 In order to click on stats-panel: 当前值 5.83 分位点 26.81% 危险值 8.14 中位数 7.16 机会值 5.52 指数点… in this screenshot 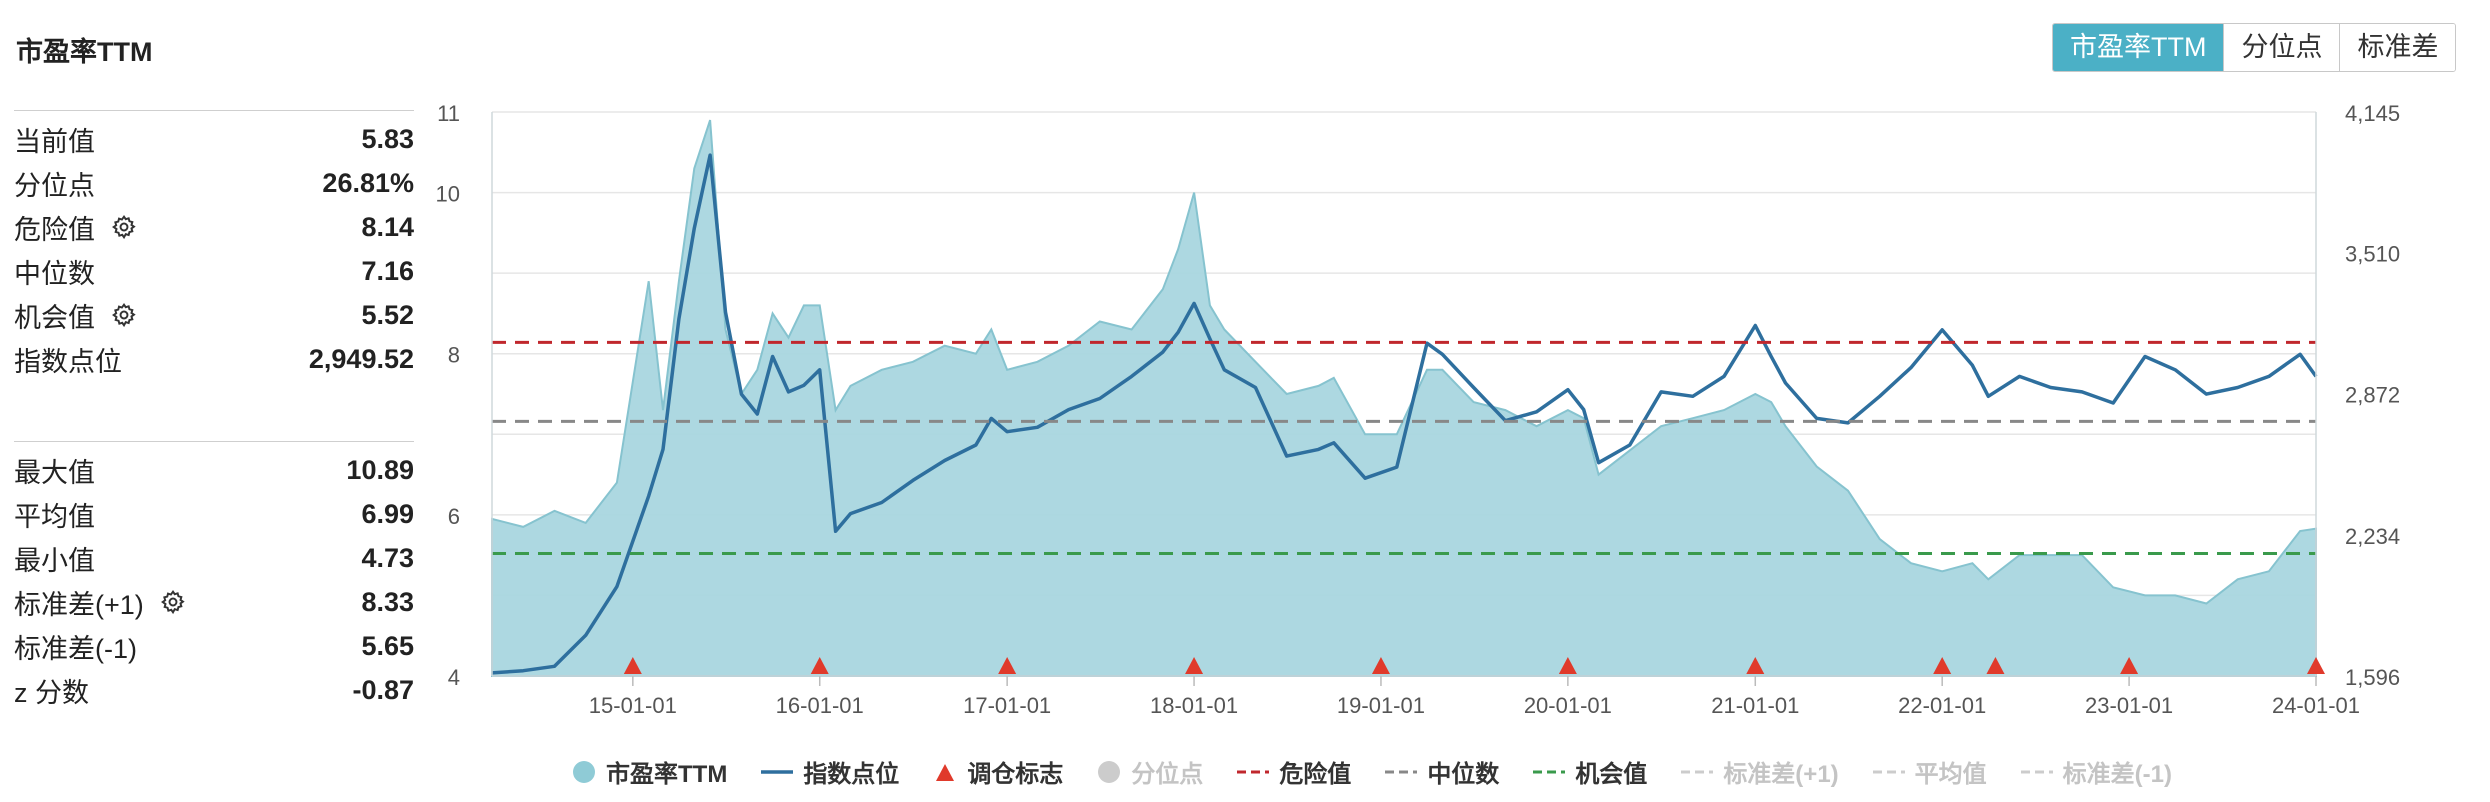, I will do `click(214, 411)`.